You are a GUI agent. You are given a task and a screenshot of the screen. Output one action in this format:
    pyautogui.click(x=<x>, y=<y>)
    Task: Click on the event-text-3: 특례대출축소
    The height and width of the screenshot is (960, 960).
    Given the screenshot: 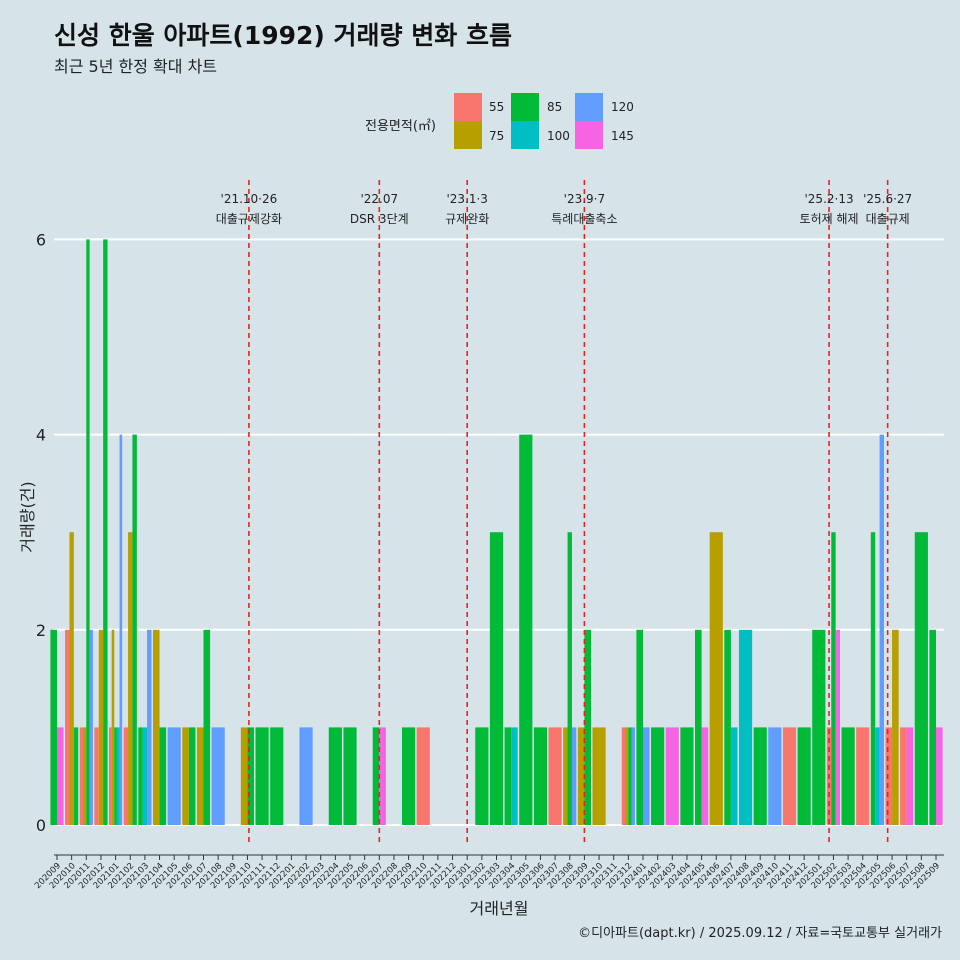 What is the action you would take?
    pyautogui.click(x=584, y=219)
    